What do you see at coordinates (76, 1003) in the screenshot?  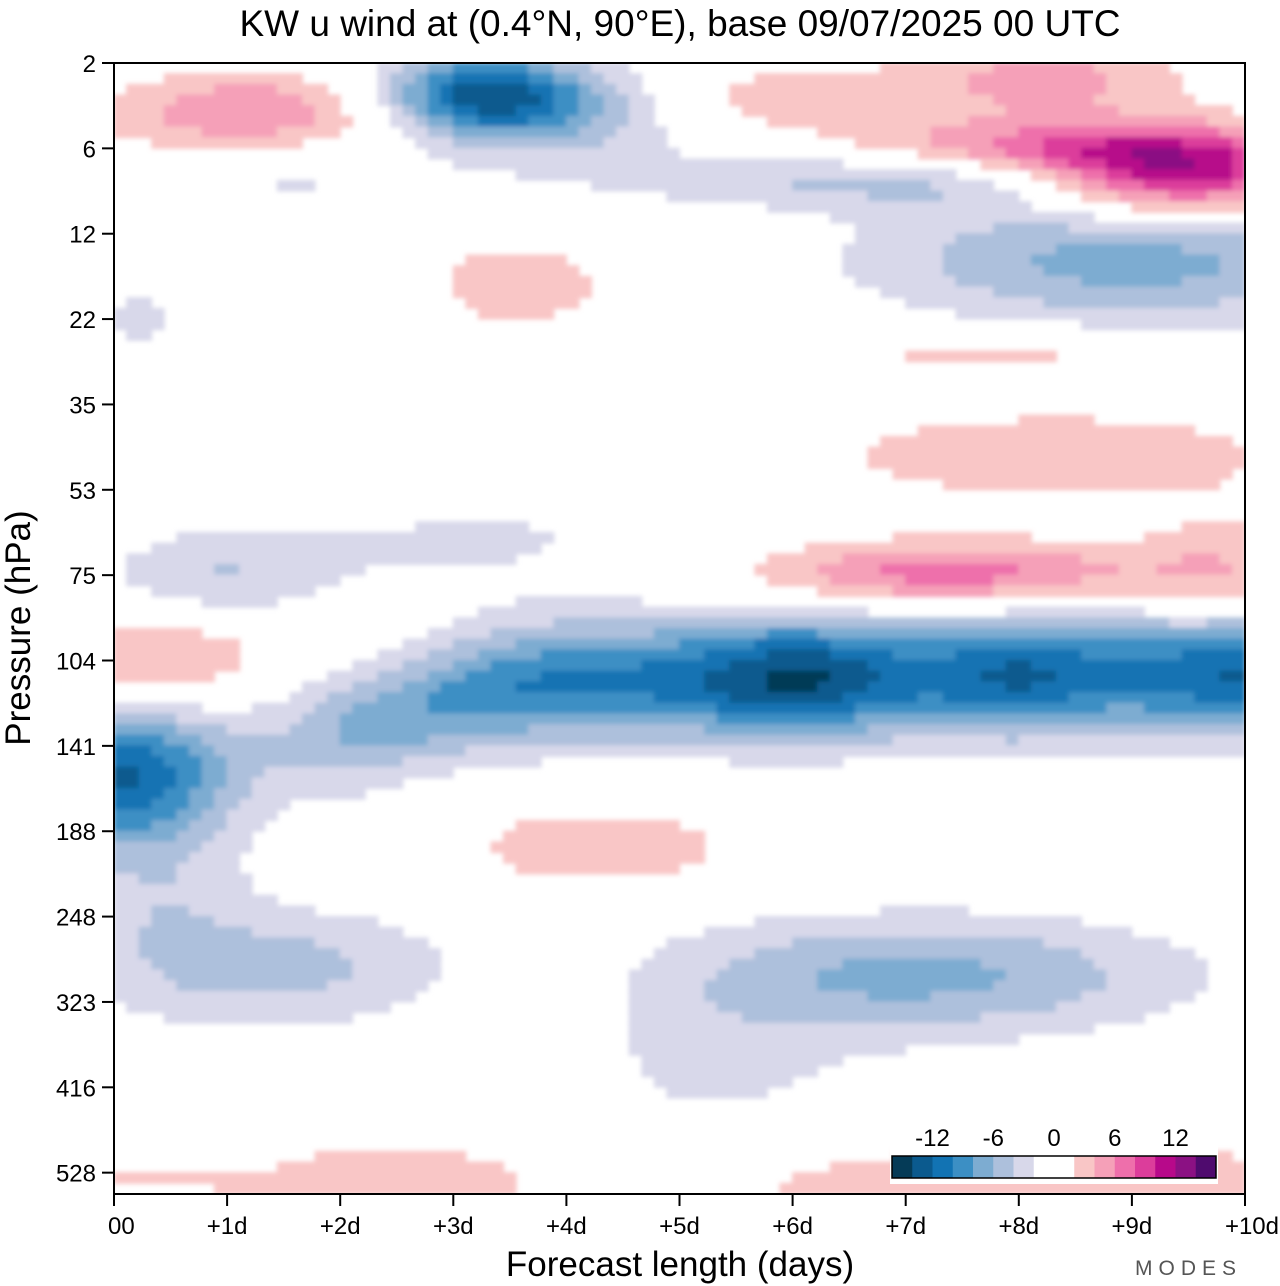 I see `y-tick-label: 323` at bounding box center [76, 1003].